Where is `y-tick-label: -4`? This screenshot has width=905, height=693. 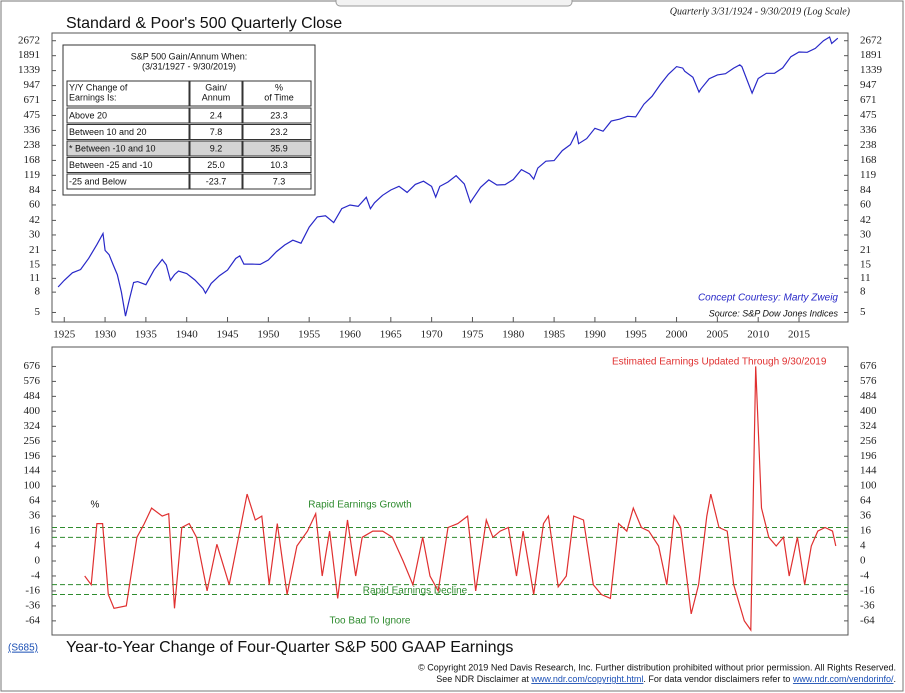 y-tick-label: -4 is located at coordinates (36, 576).